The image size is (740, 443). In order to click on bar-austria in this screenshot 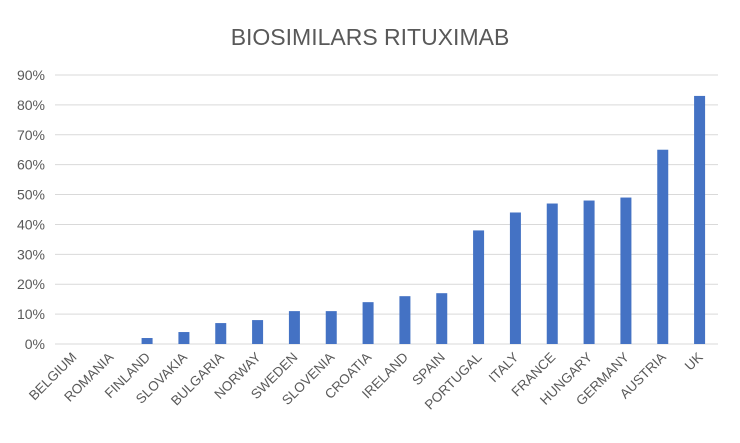, I will do `click(663, 246)`.